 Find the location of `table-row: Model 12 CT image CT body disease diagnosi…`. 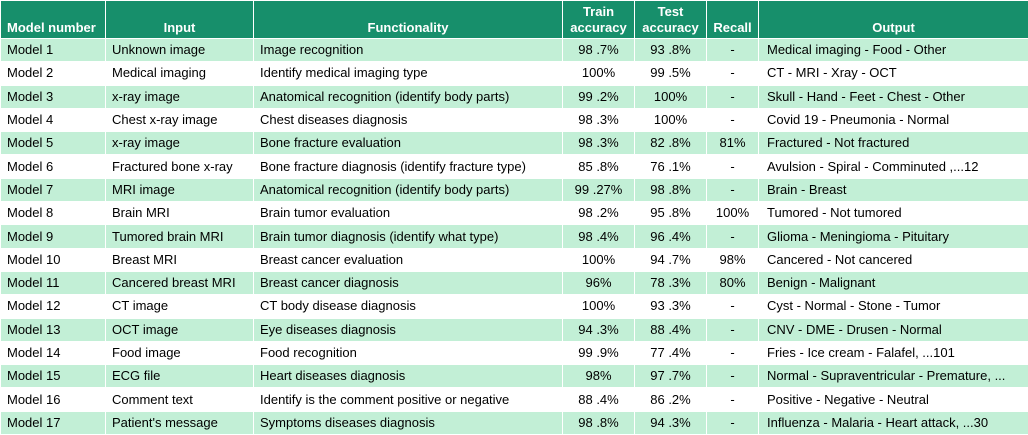

table-row: Model 12 CT image CT body disease diagnosi… is located at coordinates (514, 306).